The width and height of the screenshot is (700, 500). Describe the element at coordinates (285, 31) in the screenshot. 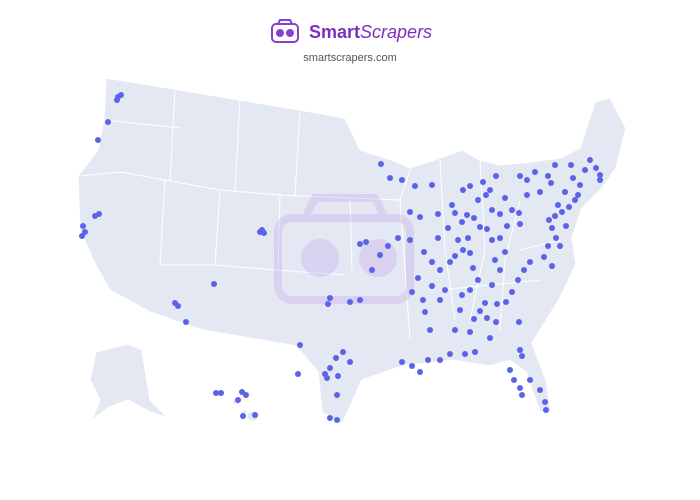

I see `logo-icon` at that location.